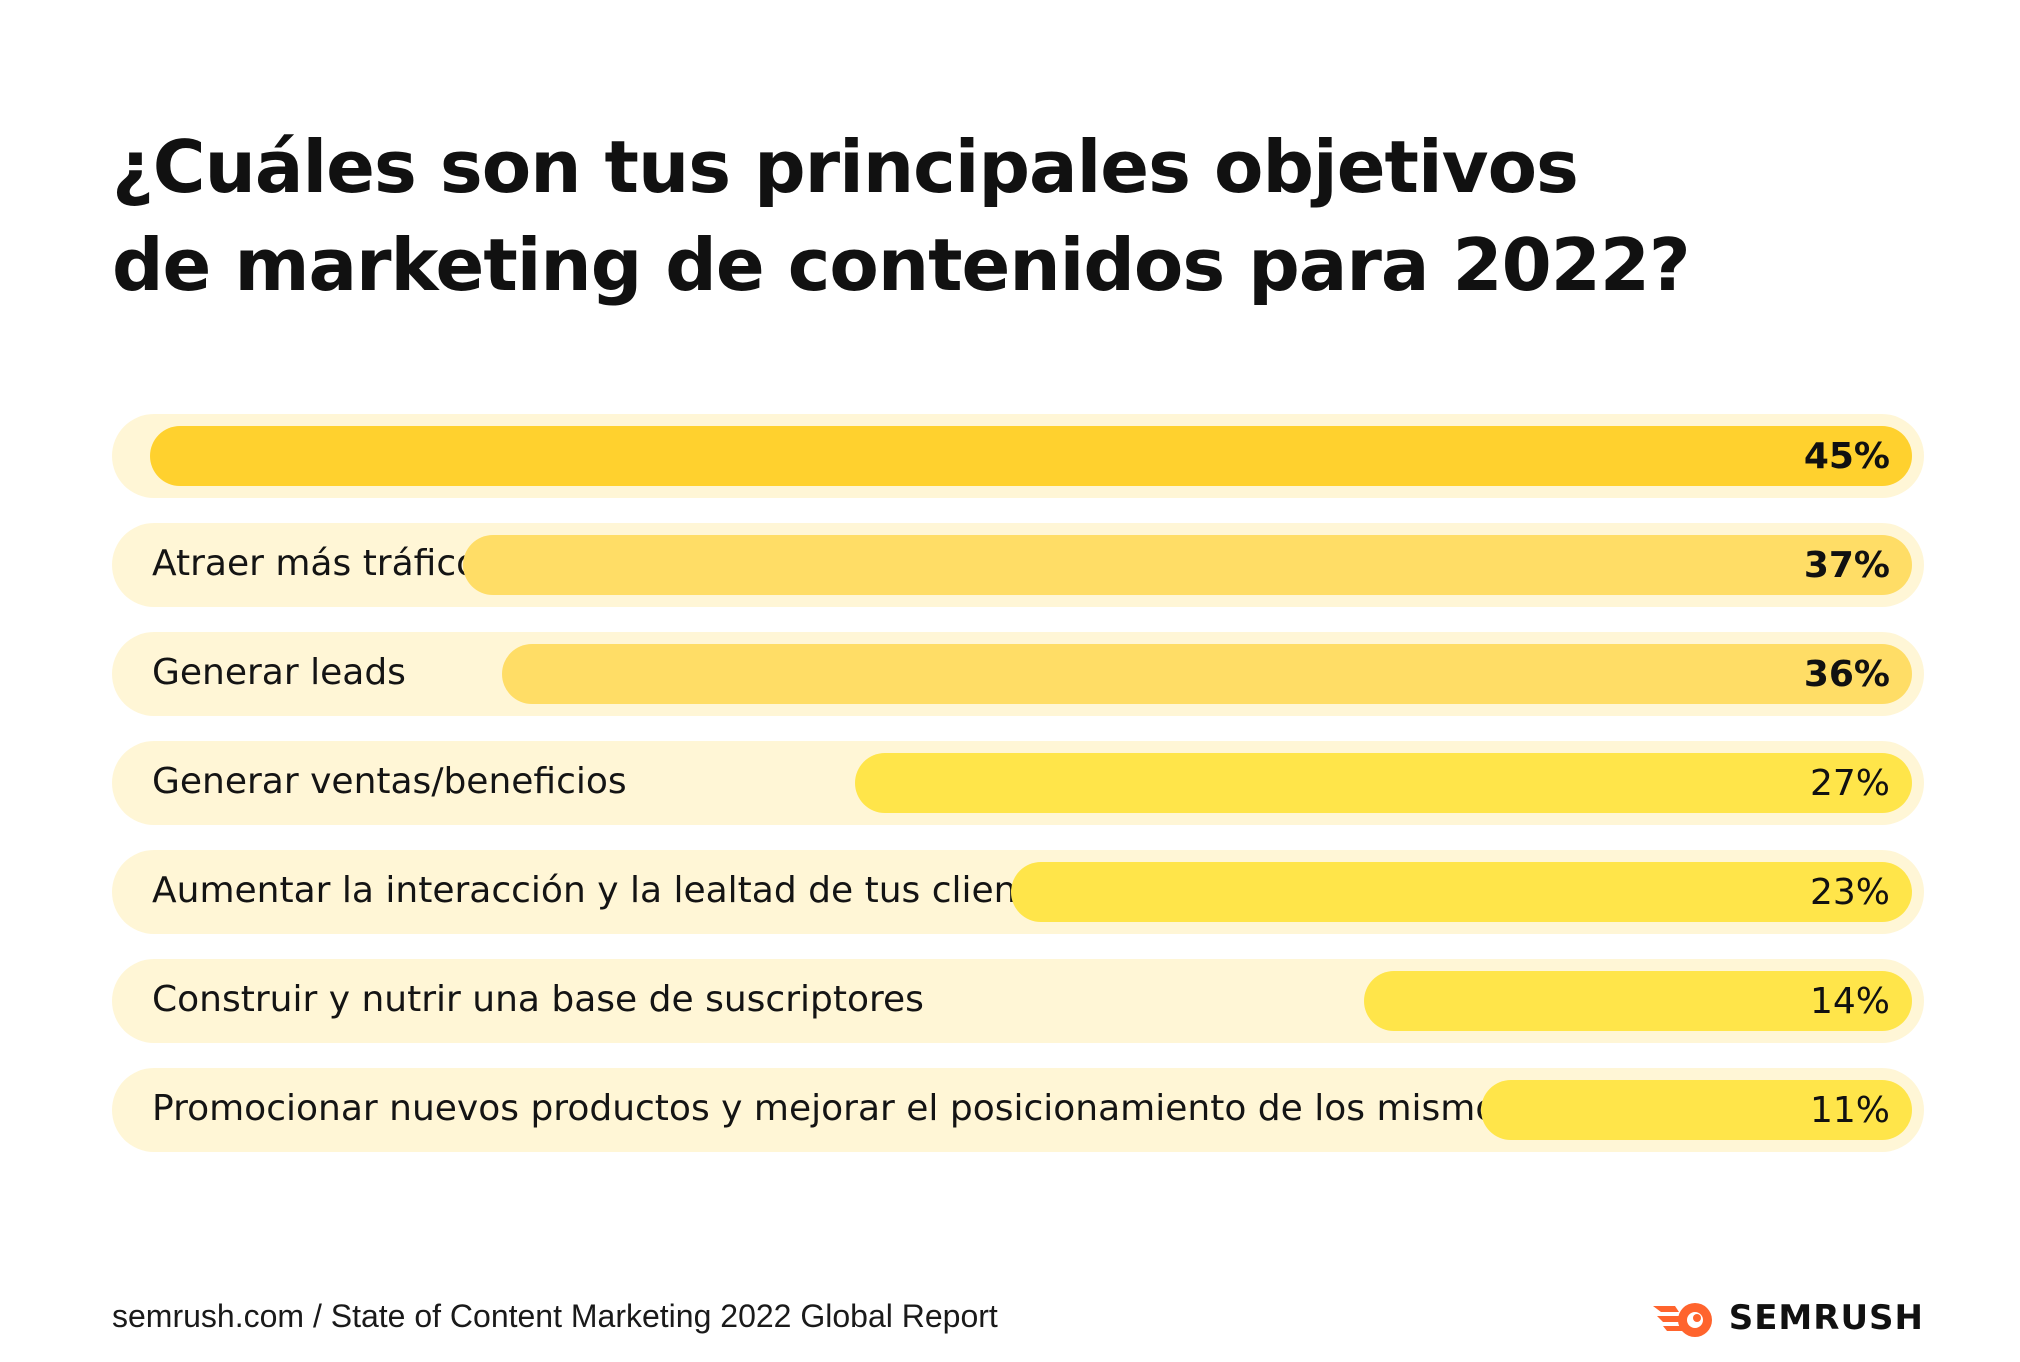 This screenshot has height=1362, width=2020. Describe the element at coordinates (1207, 674) in the screenshot. I see `bar: 36%` at that location.